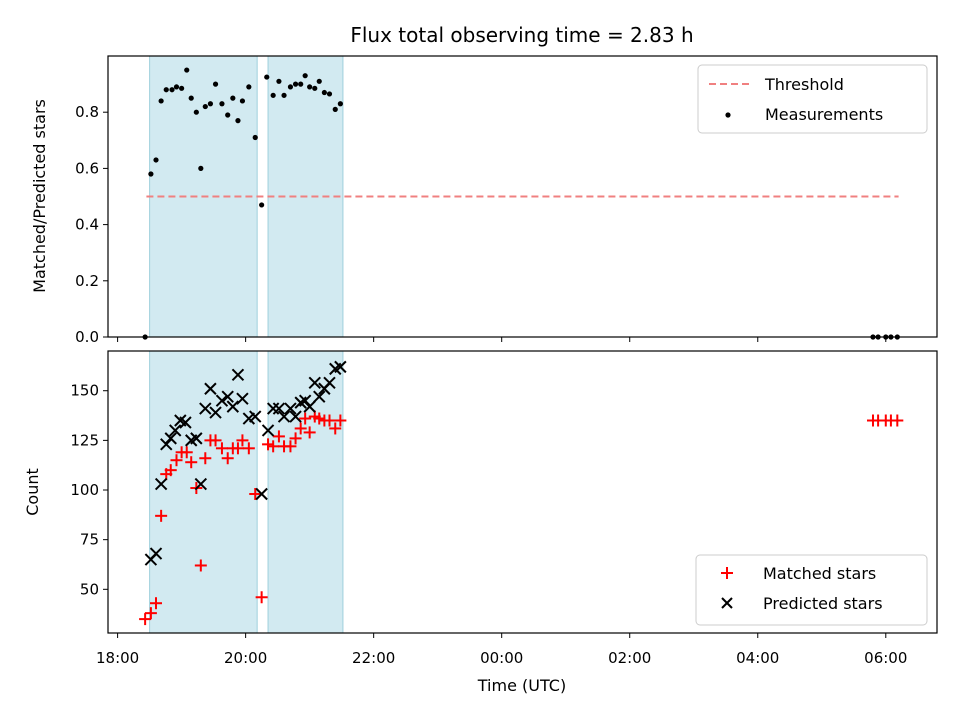 The width and height of the screenshot is (960, 720). Describe the element at coordinates (521, 685) in the screenshot. I see `x-axis-label: Time (UTC)` at that location.